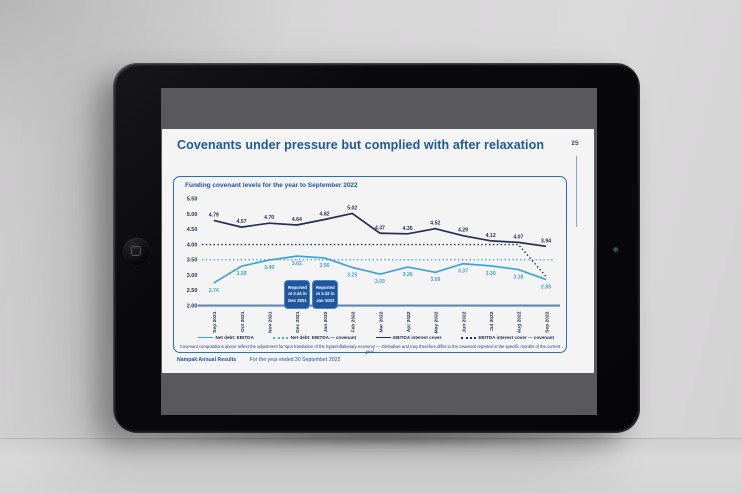  What do you see at coordinates (380, 282) in the screenshot?
I see `data-label: 3.03` at bounding box center [380, 282].